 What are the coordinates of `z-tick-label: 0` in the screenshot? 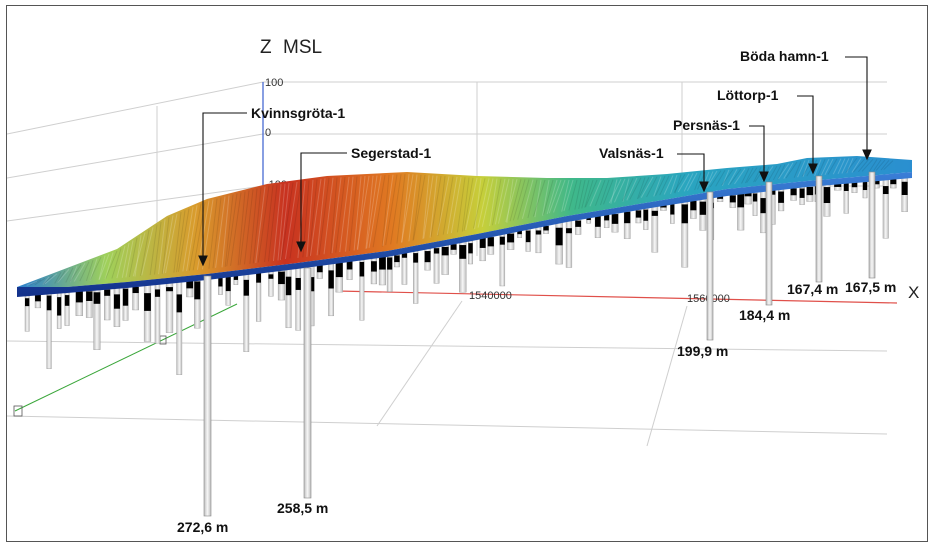 It's located at (268, 133).